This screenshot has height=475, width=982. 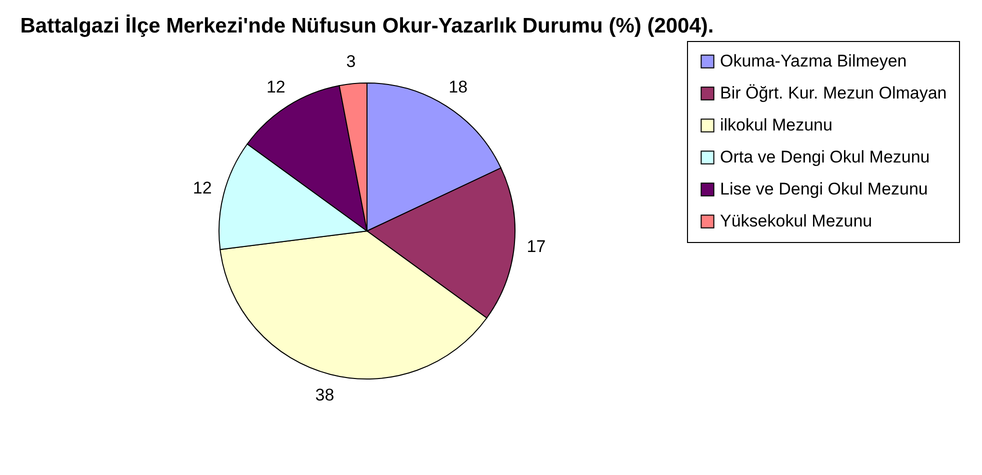 I want to click on legend-label: Lise ve Dengi Okul Mezunu, so click(x=824, y=189).